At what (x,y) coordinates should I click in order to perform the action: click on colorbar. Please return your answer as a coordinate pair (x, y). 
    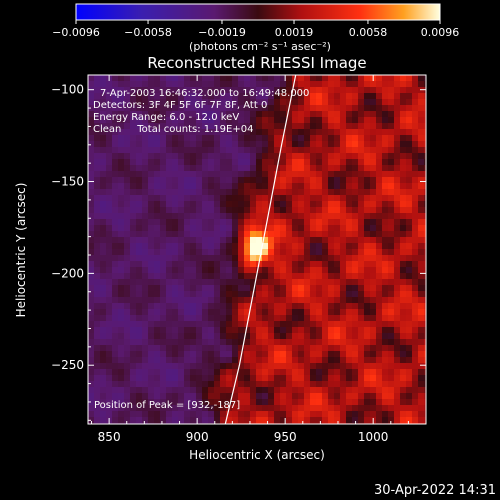
    Looking at the image, I should click on (258, 12).